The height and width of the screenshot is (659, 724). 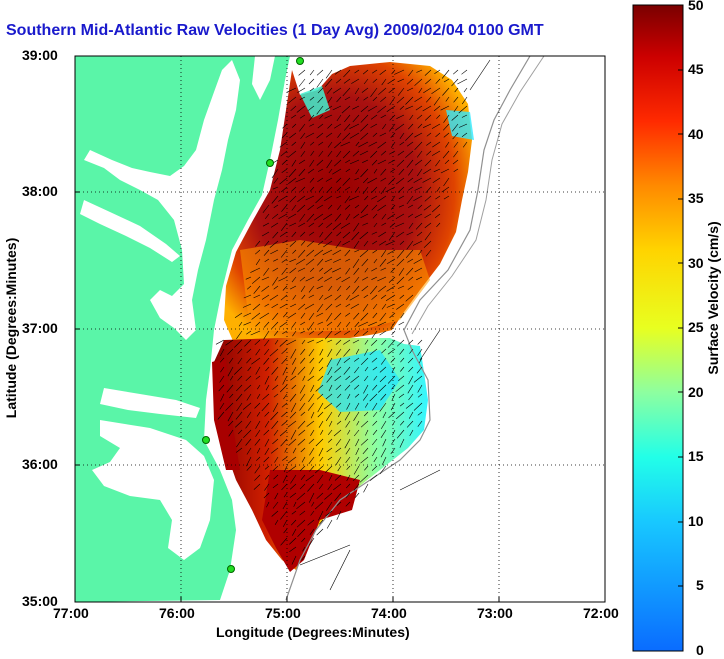 I want to click on colorbar, so click(x=658, y=328).